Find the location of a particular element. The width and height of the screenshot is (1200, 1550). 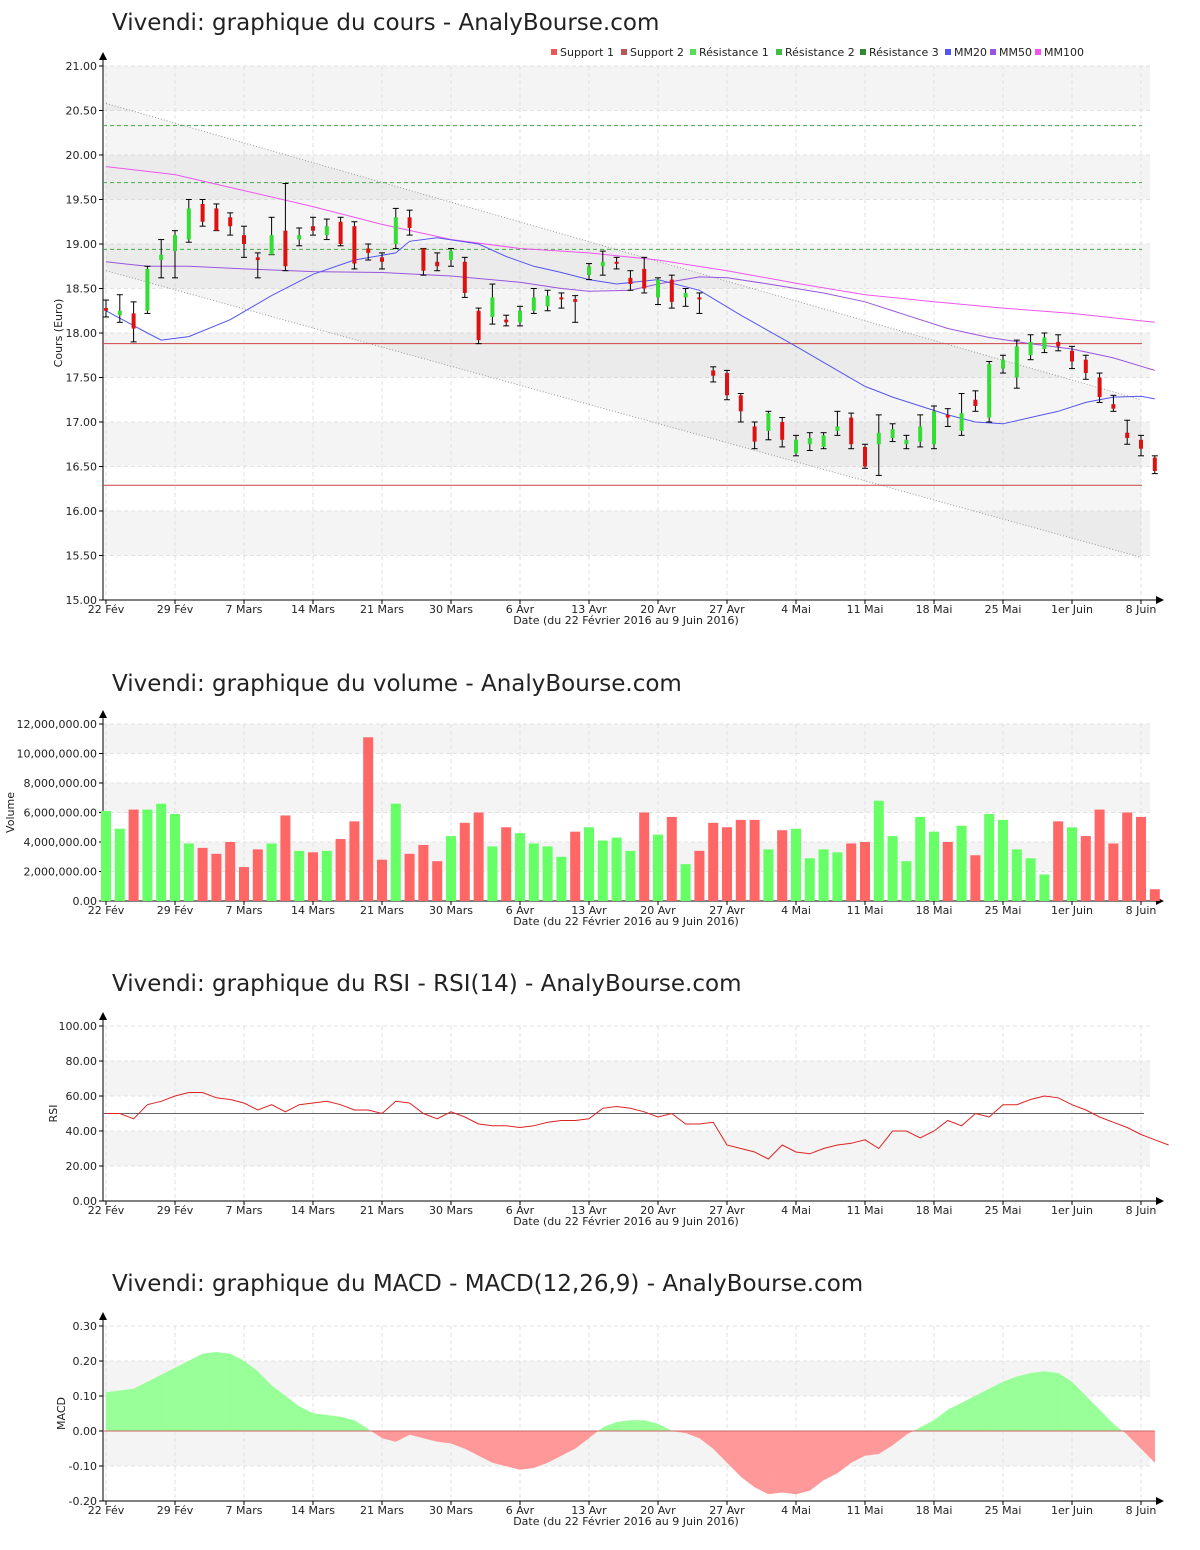

legend-label: MM100 is located at coordinates (1064, 52).